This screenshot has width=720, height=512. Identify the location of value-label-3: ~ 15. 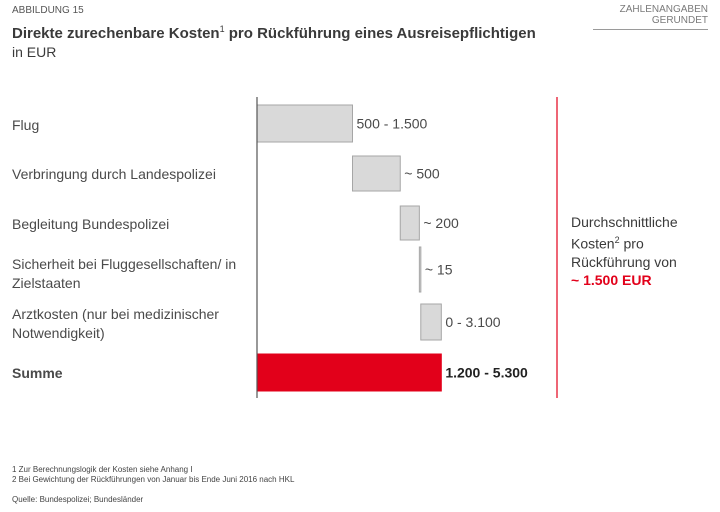
(439, 270).